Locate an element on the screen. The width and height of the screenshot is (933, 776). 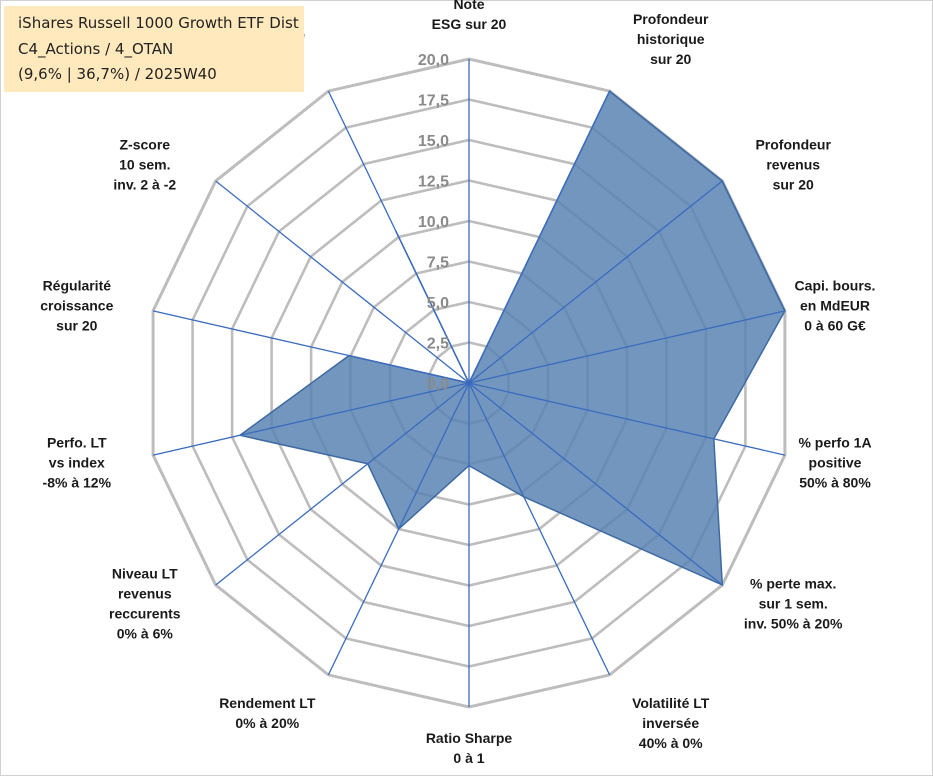
tick-layer: 0,0 2,5 5,0 7,5 10,0 12,5 15,0 17,5 20,0 is located at coordinates (433, 222).